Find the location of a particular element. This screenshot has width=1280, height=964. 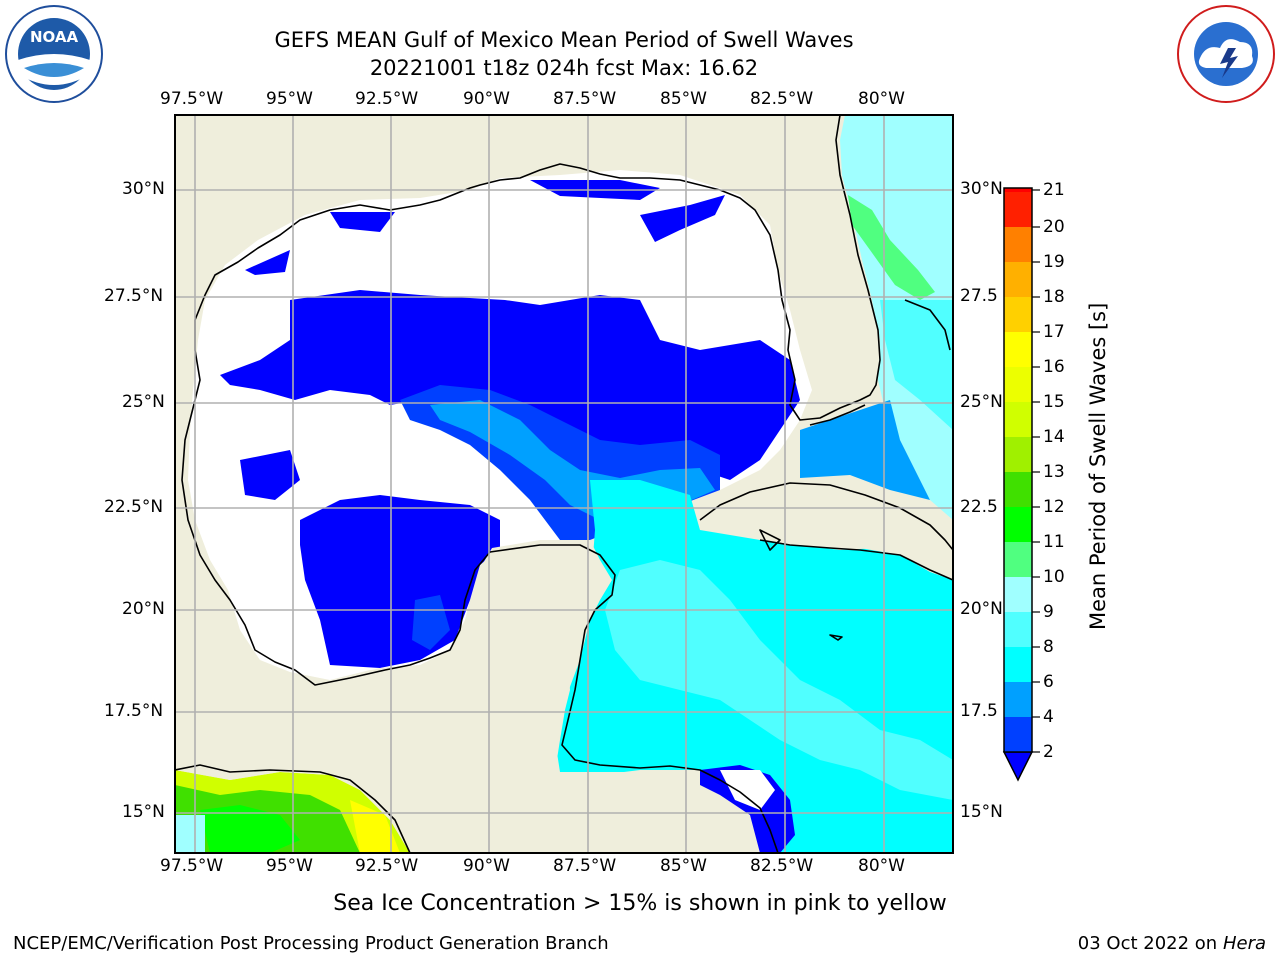

swell-patch-southwest is located at coordinates (400, 581).